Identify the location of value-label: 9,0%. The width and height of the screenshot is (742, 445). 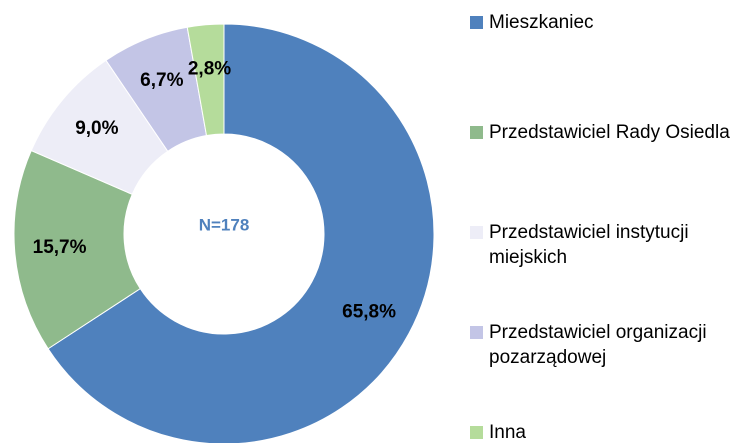
(96, 128).